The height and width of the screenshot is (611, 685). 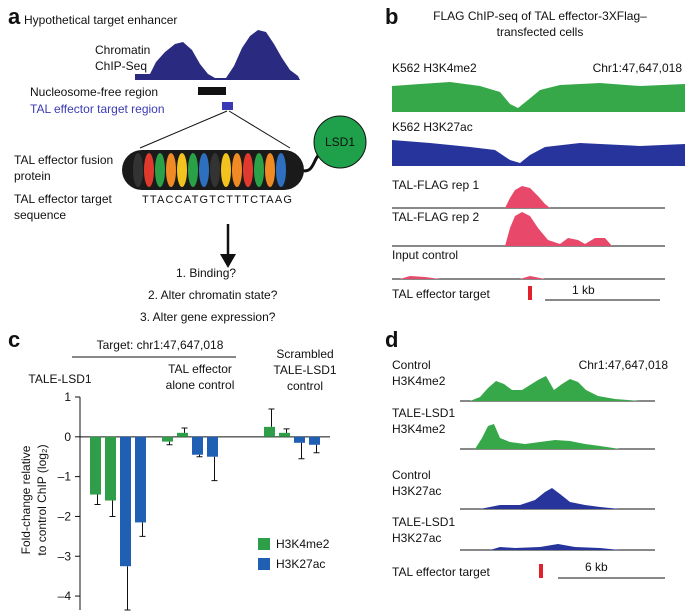 What do you see at coordinates (423, 421) in the screenshot?
I see `track-label: TALE-LSD1 H3K4me2` at bounding box center [423, 421].